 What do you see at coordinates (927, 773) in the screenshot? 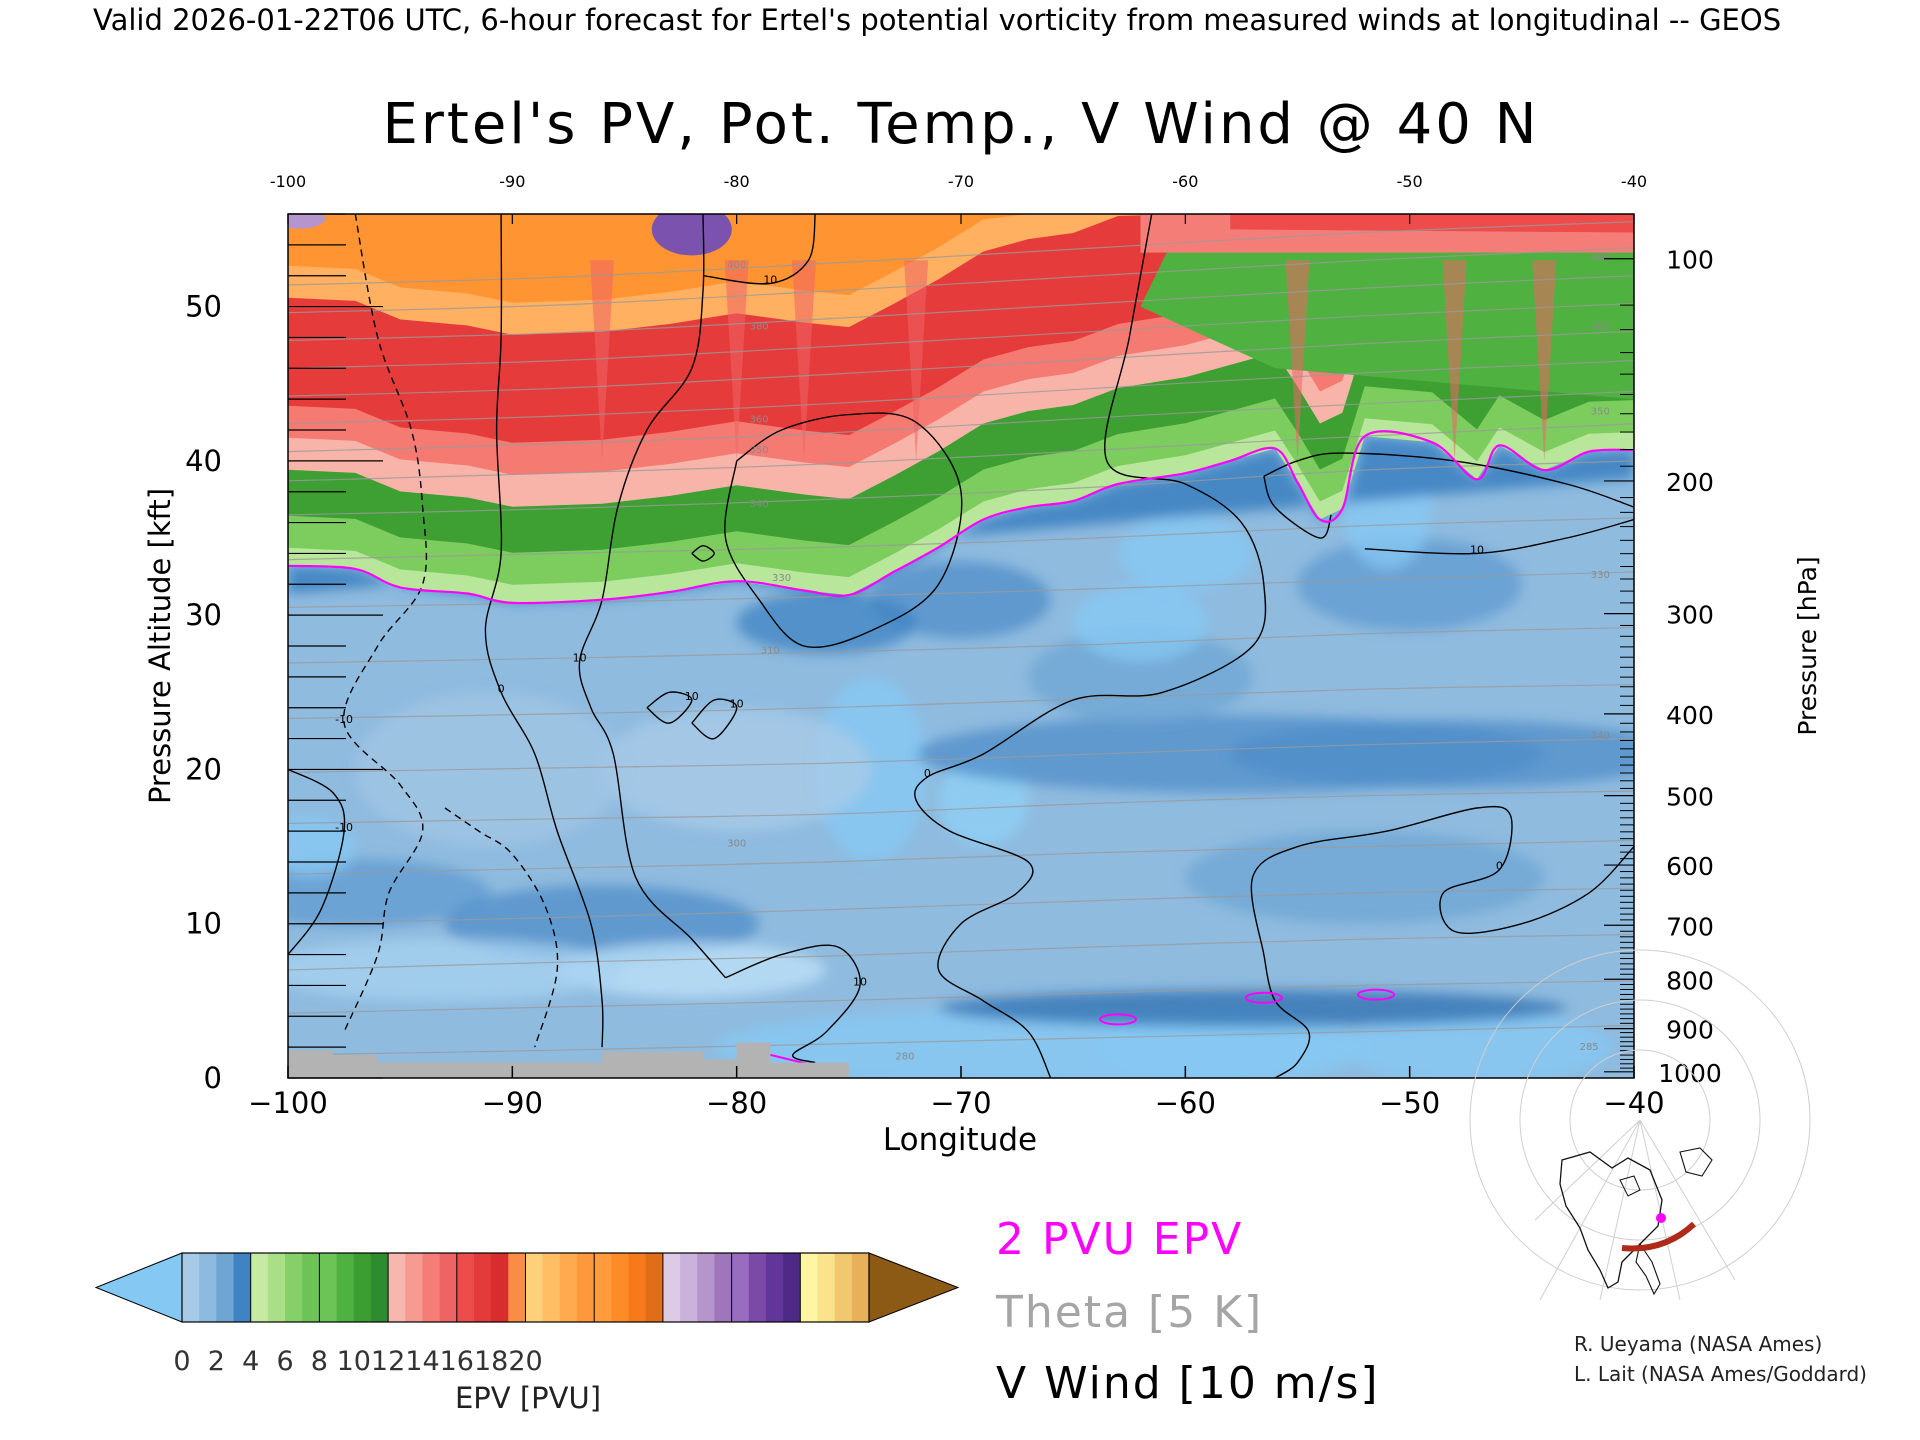
I see `vwind-label-6: 0` at bounding box center [927, 773].